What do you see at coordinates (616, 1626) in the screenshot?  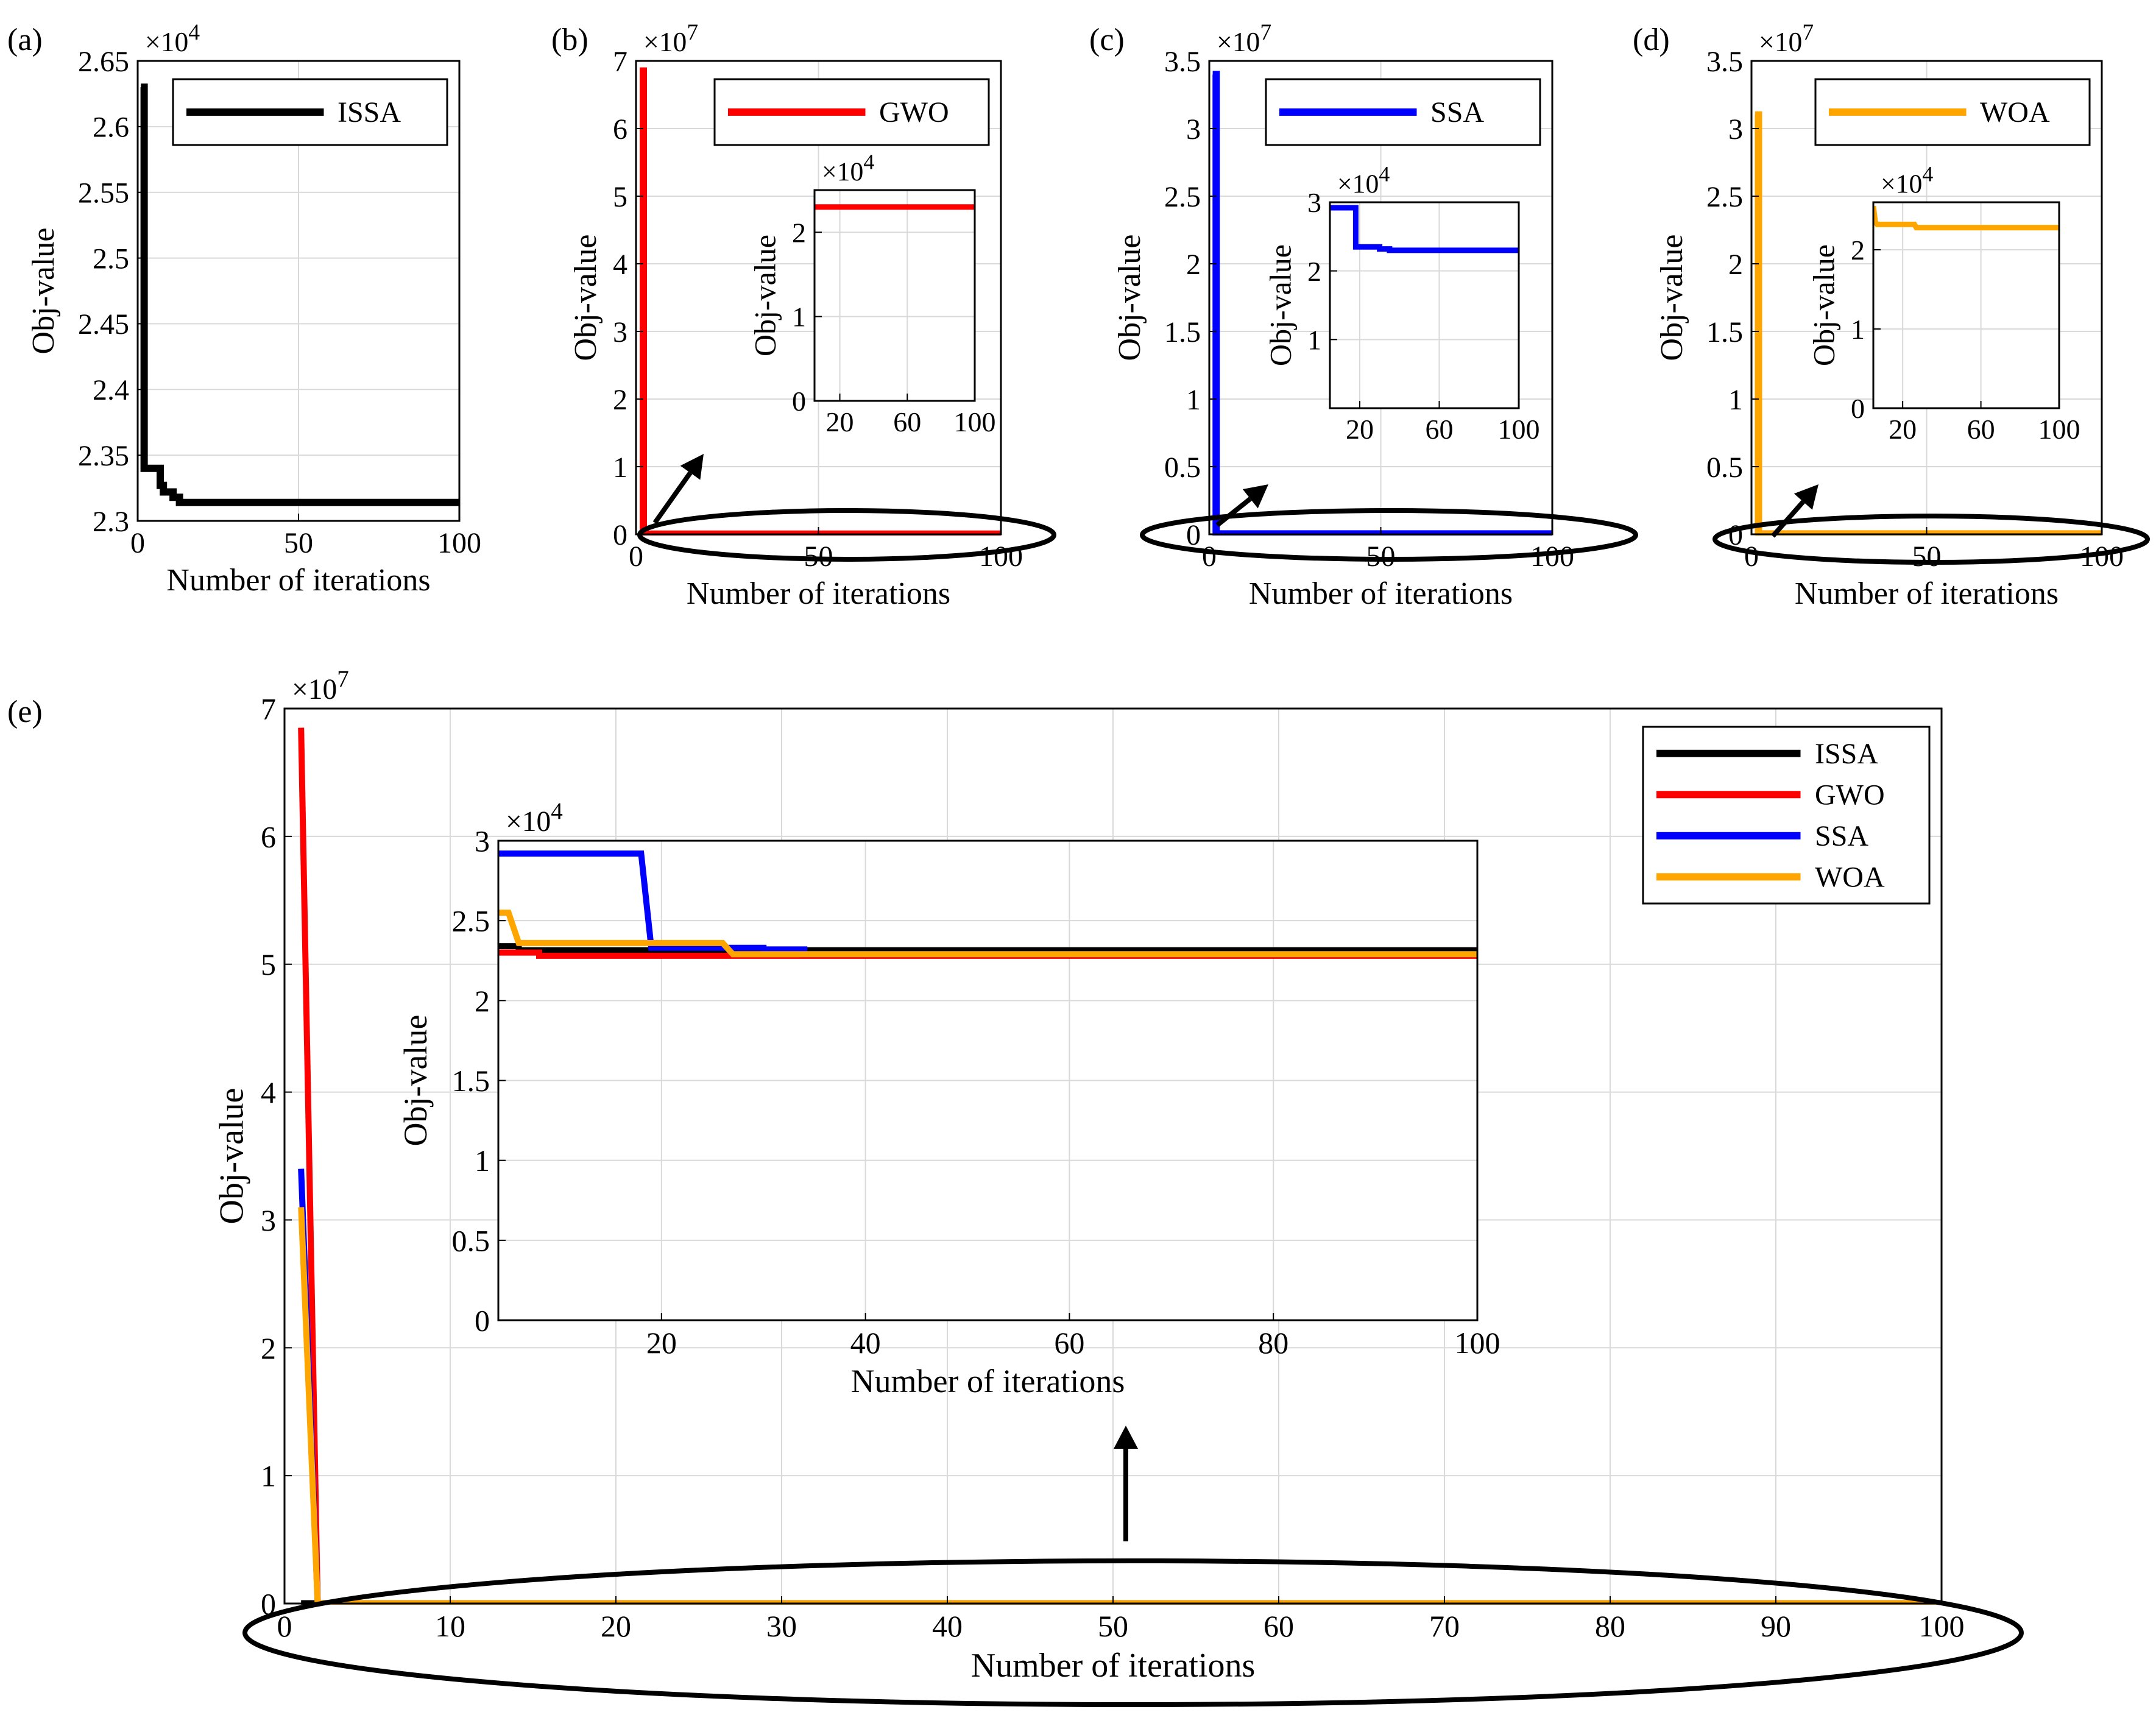 I see `panel-e-x-tick-label: 20` at bounding box center [616, 1626].